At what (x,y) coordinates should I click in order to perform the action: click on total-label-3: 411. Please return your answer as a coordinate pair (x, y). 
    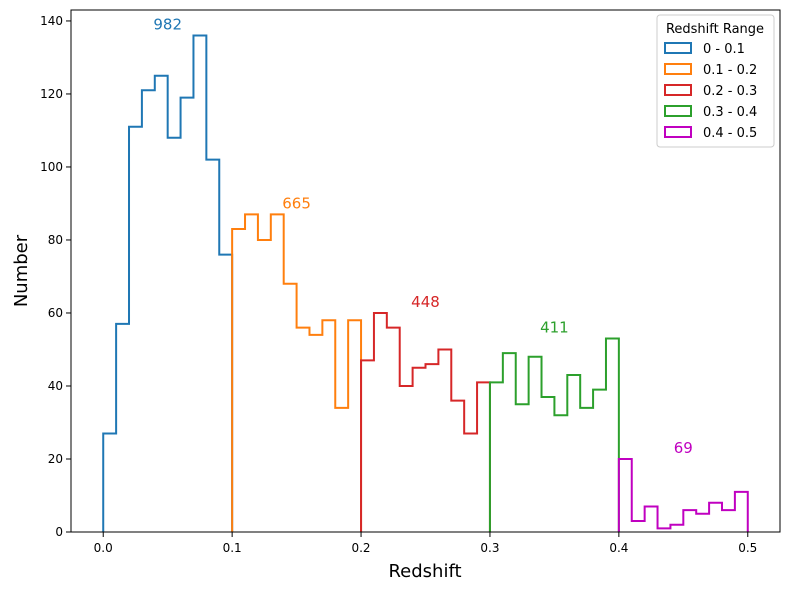
    Looking at the image, I should click on (554, 328).